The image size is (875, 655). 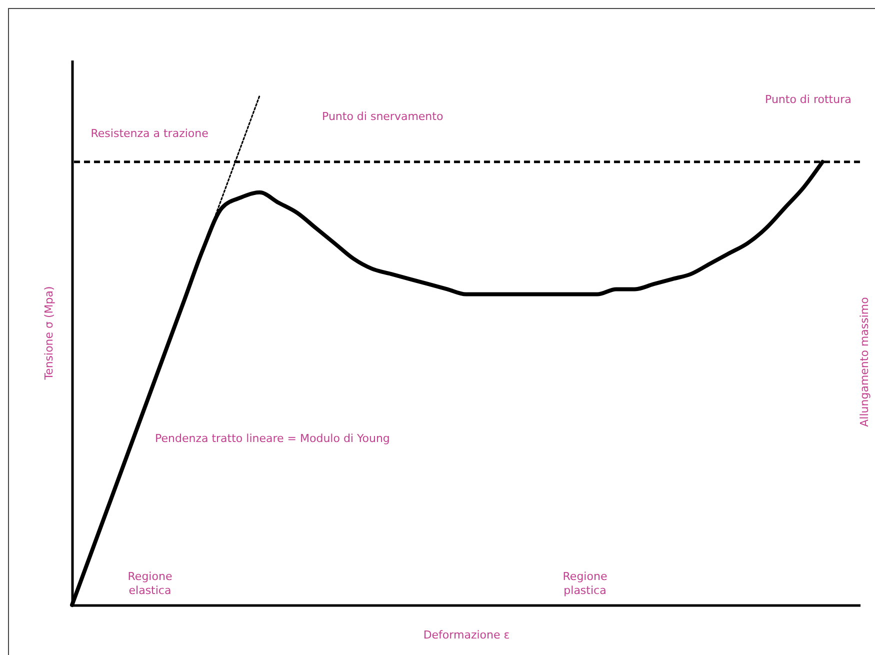 I want to click on y-axis-title: Tensione σ (Mpa), so click(x=49, y=333).